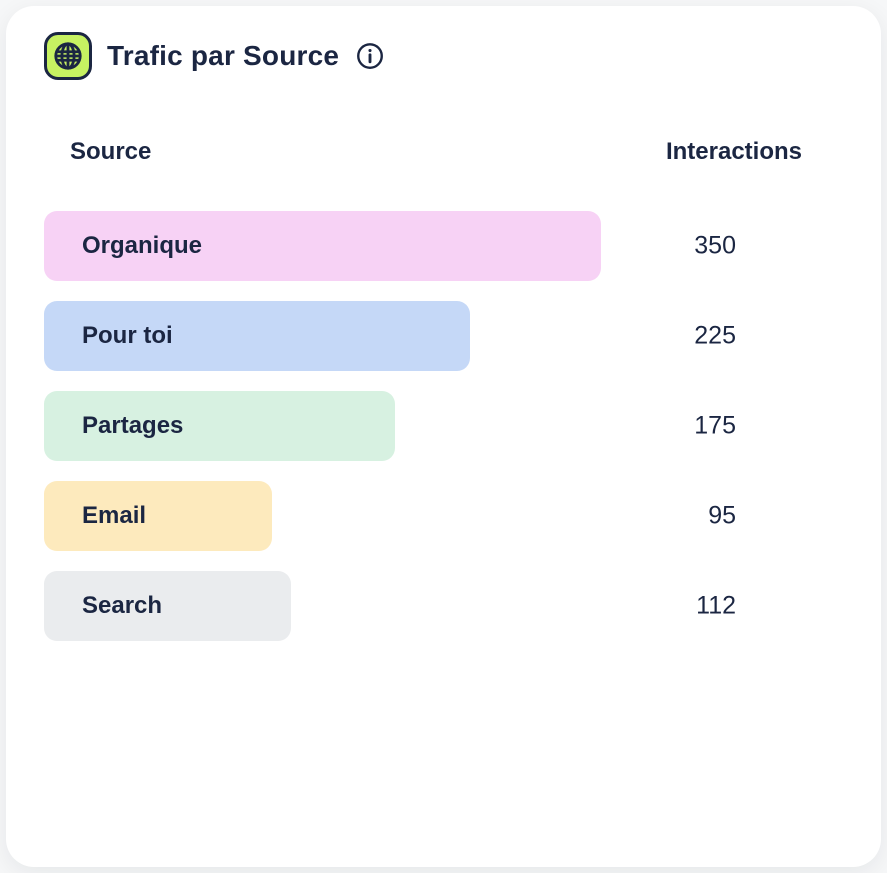 The height and width of the screenshot is (873, 887). What do you see at coordinates (715, 335) in the screenshot?
I see `interactions-value: 225` at bounding box center [715, 335].